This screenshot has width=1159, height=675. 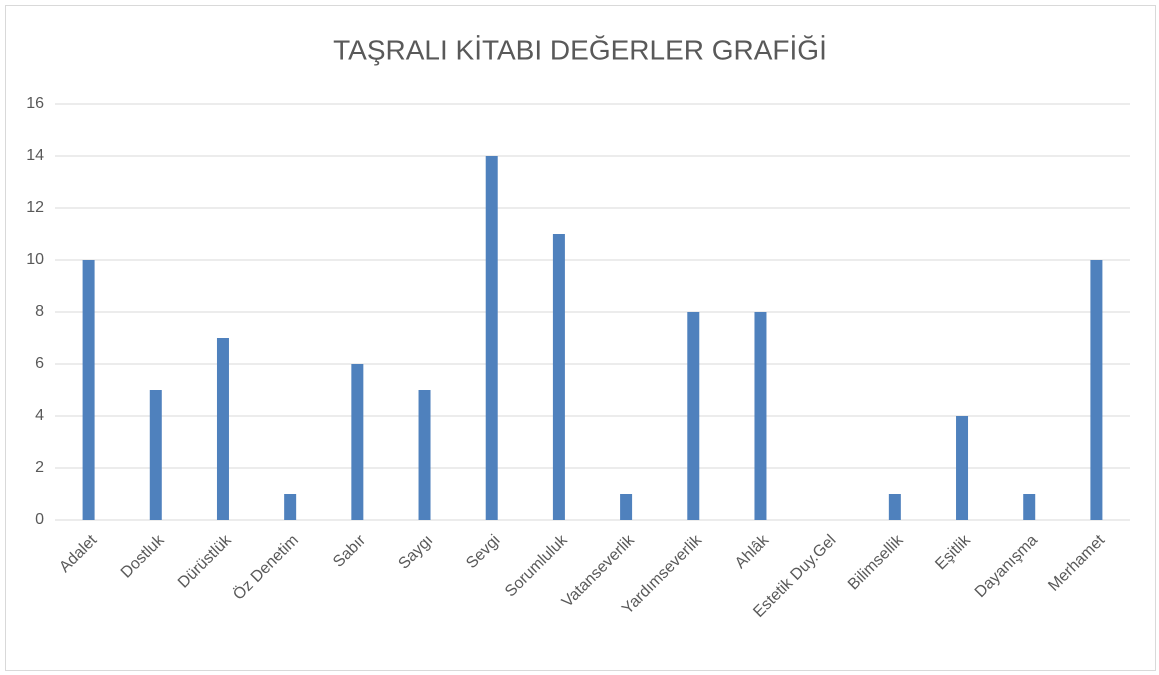 What do you see at coordinates (35, 155) in the screenshot?
I see `y-tick-label: 14` at bounding box center [35, 155].